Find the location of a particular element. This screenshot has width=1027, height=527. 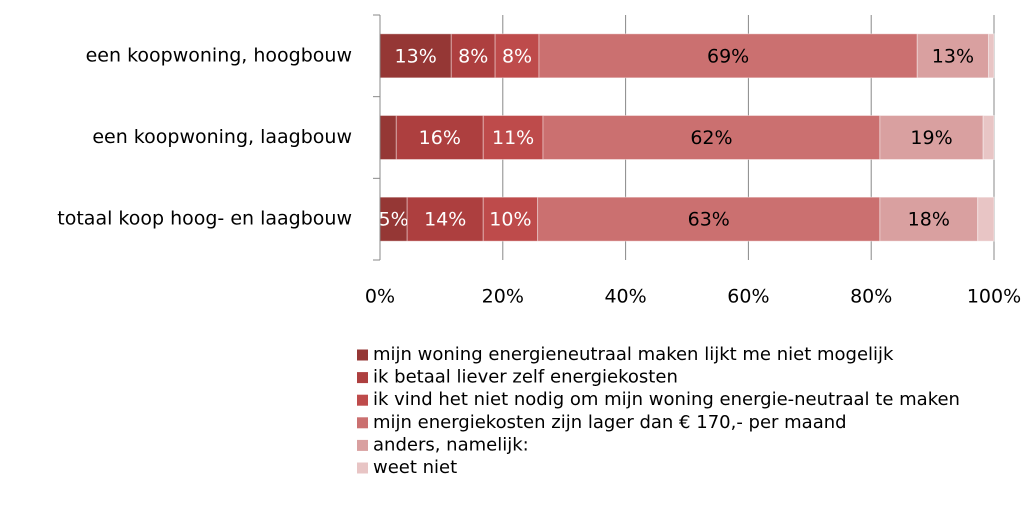

x-tick-label: 0% is located at coordinates (380, 297).